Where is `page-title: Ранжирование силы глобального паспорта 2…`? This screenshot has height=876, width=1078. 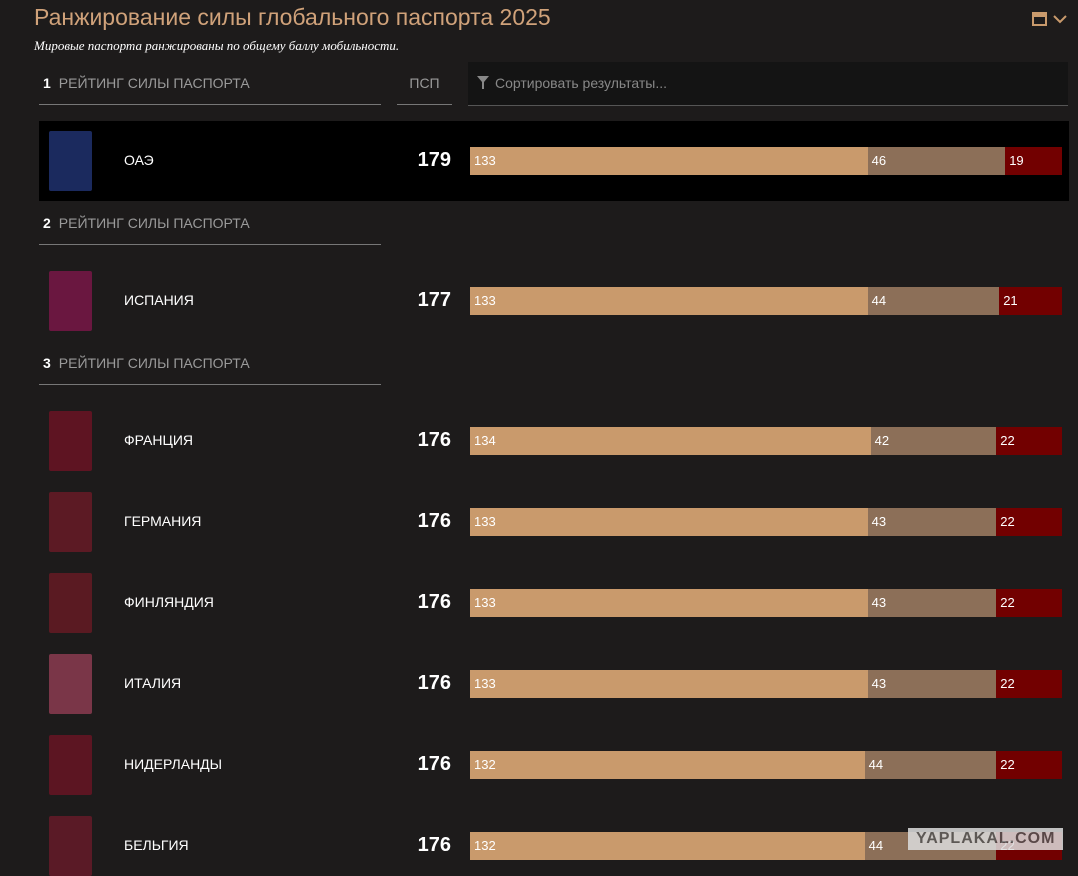 page-title: Ранжирование силы глобального паспорта 2… is located at coordinates (292, 17).